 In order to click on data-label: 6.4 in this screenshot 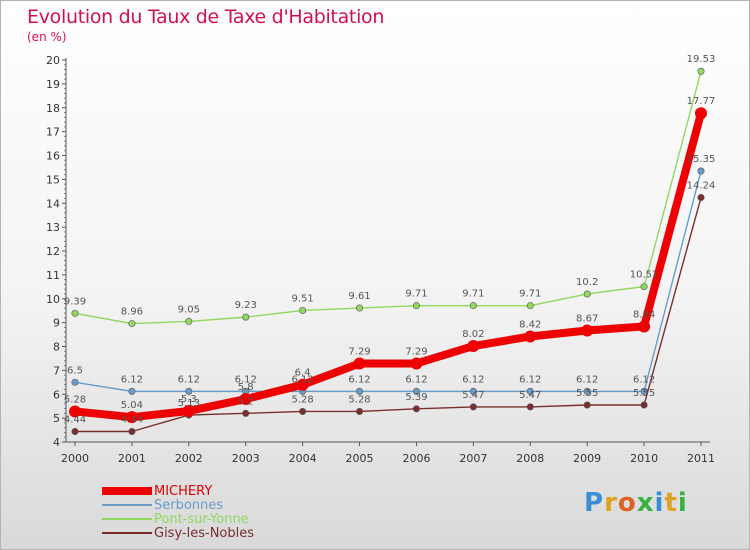, I will do `click(303, 373)`.